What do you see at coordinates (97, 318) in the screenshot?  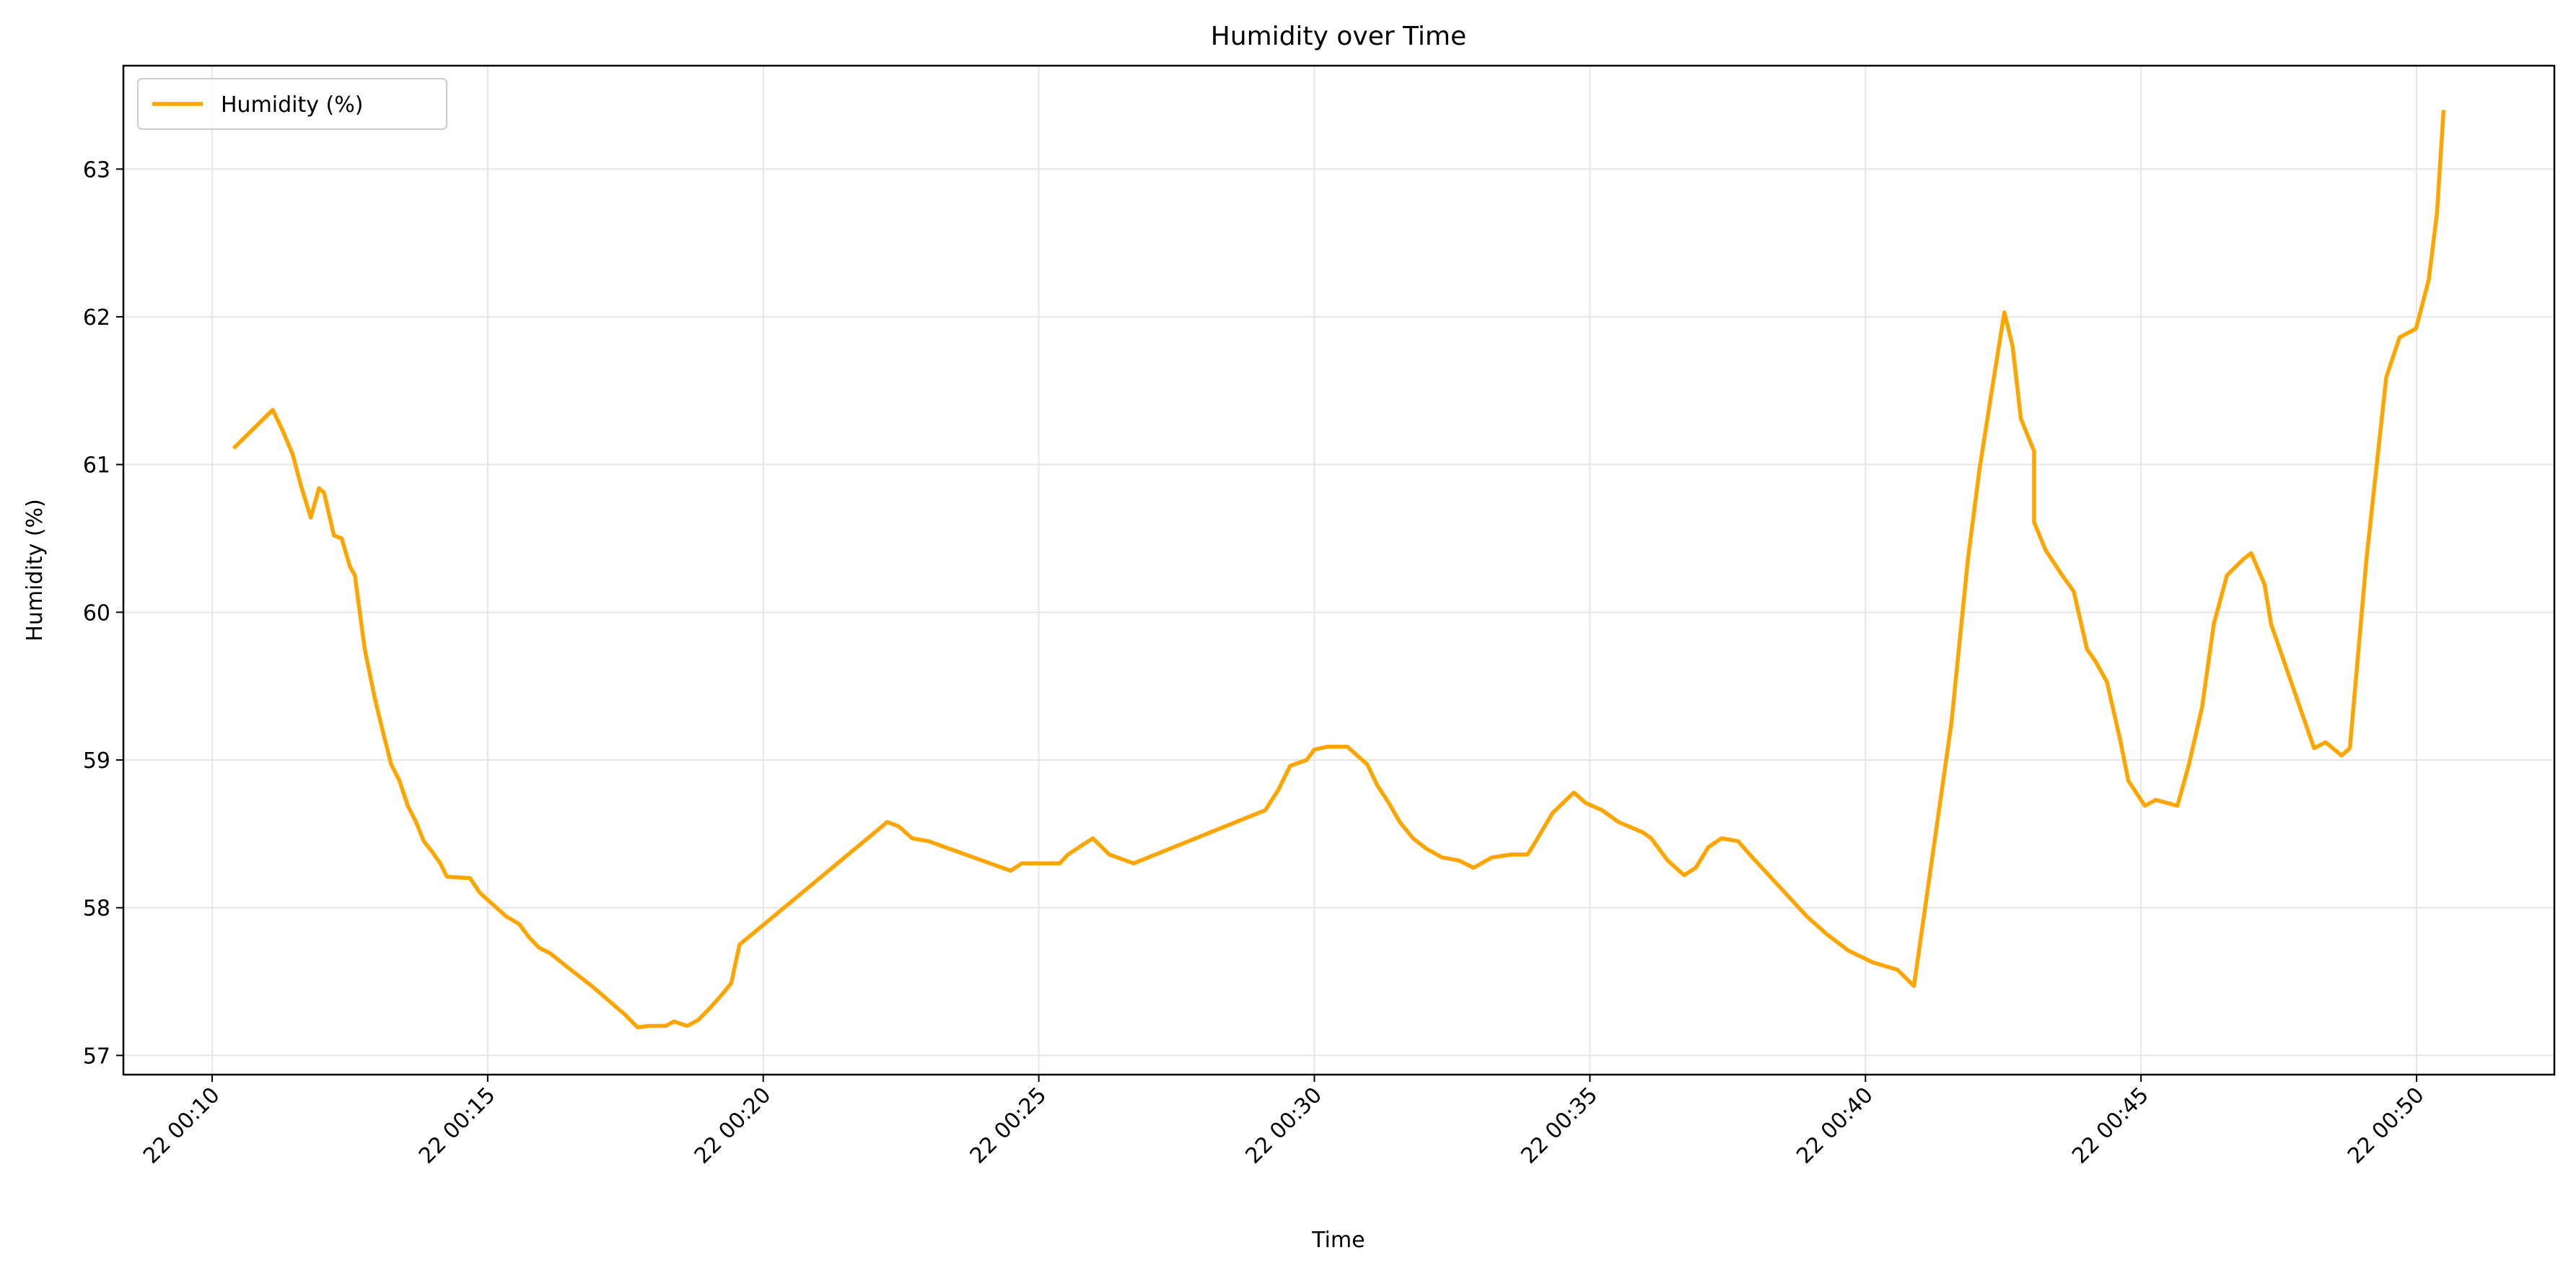 I see `y-tick-label: 62` at bounding box center [97, 318].